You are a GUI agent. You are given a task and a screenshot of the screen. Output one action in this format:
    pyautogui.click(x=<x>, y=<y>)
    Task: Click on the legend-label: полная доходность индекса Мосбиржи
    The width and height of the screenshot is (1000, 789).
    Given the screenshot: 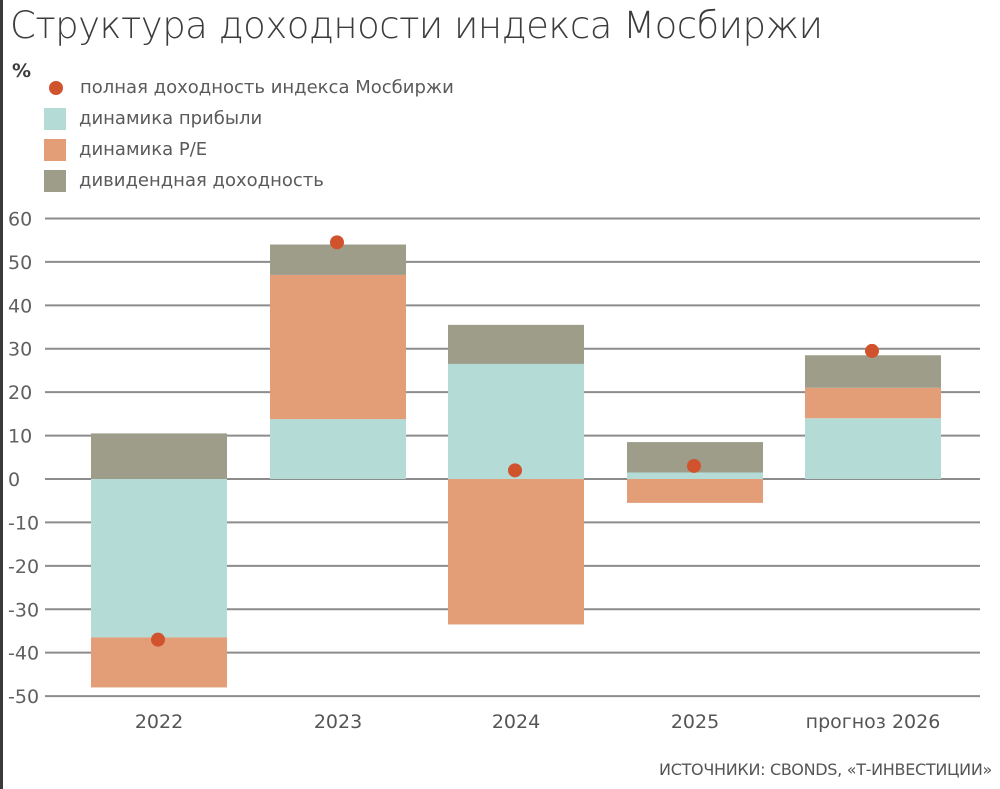 What is the action you would take?
    pyautogui.click(x=267, y=87)
    